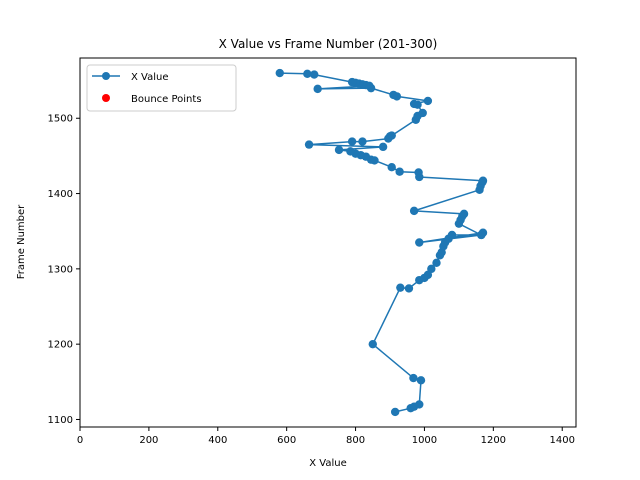 Image resolution: width=640 pixels, height=480 pixels. I want to click on y-tick-label: 1400, so click(60, 194).